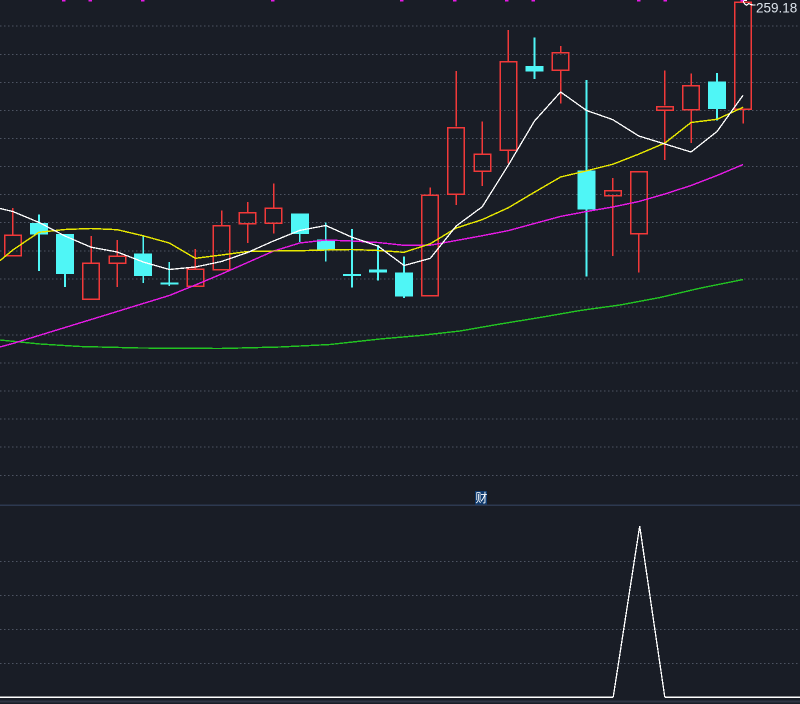 This screenshot has width=800, height=704. I want to click on svg-text: 259.18, so click(776, 8).